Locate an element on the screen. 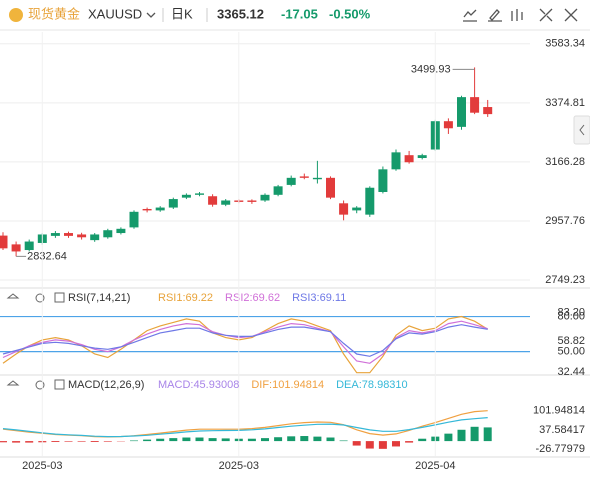 The height and width of the screenshot is (478, 590). y-tick-label: 37.58417 is located at coordinates (562, 430).